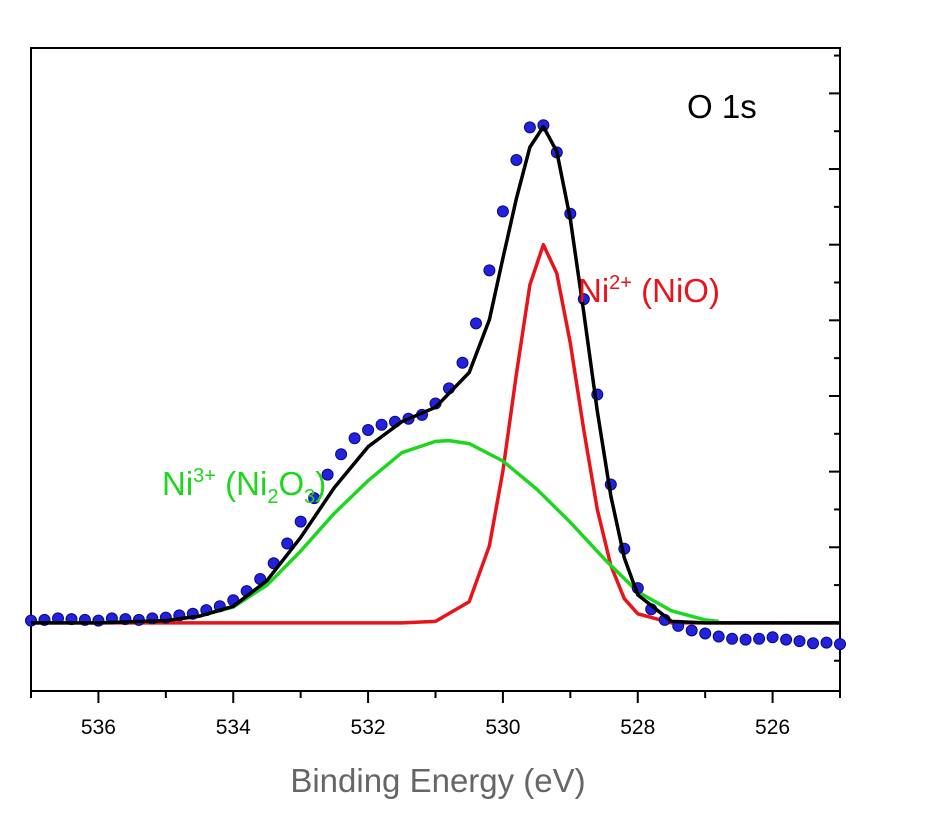  I want to click on x-tick-label: 528, so click(637, 727).